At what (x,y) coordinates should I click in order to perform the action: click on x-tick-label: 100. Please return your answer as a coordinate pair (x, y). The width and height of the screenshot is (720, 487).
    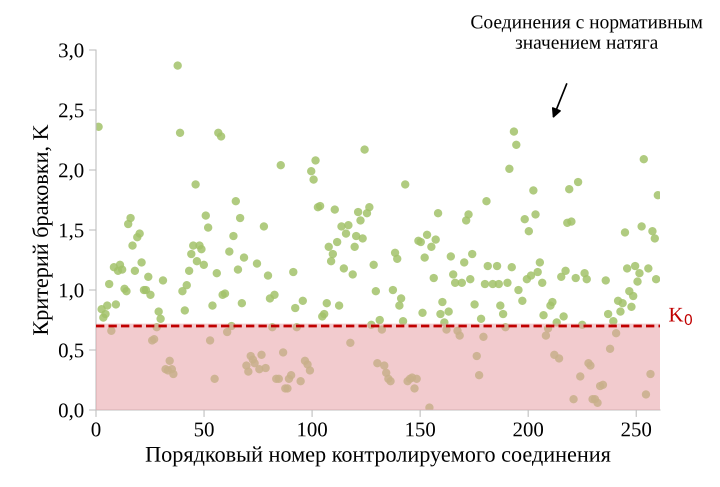
    Looking at the image, I should click on (312, 429).